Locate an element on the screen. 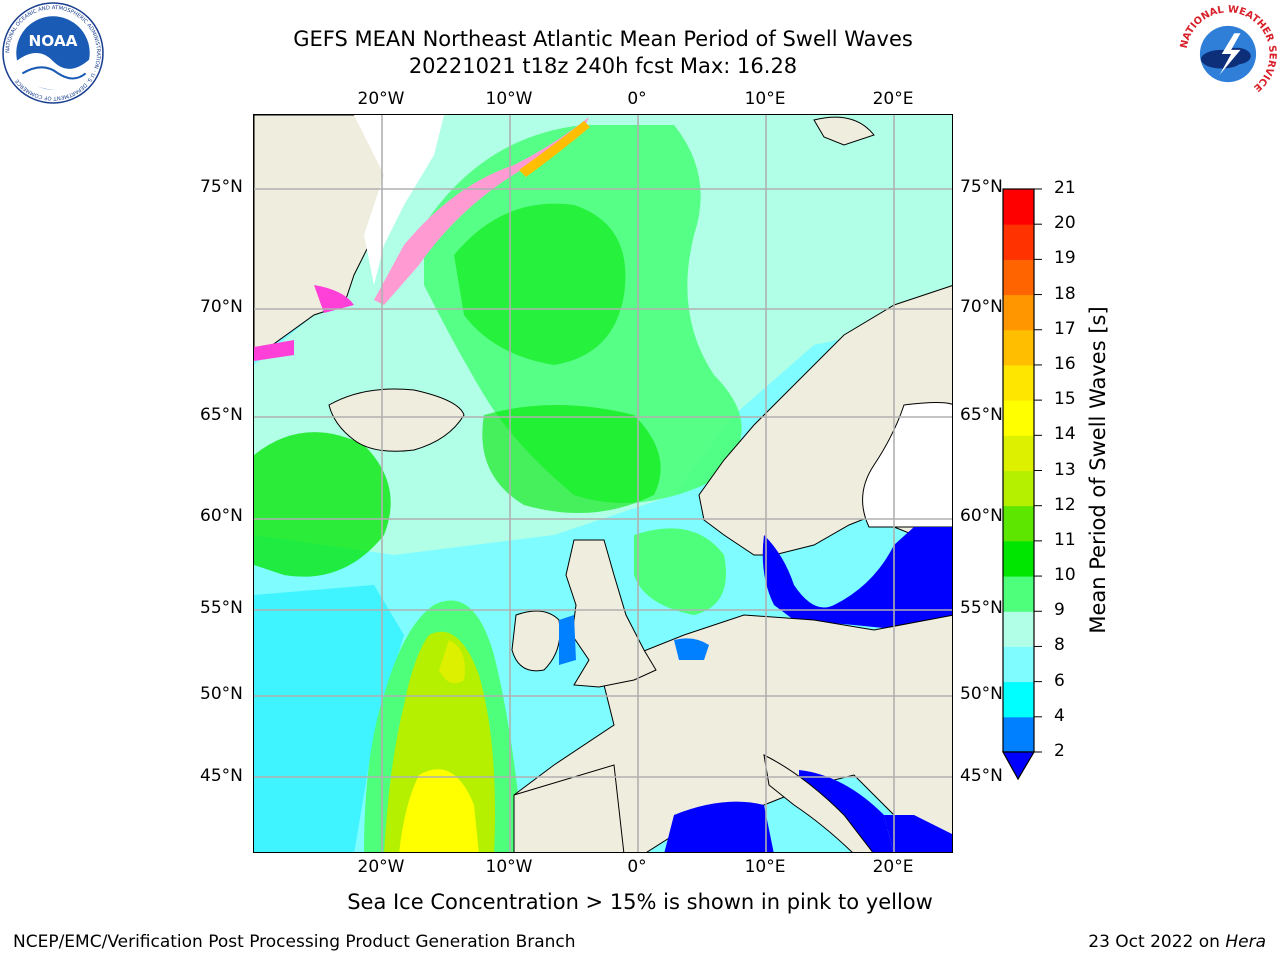  swell-field-west is located at coordinates (322, 504).